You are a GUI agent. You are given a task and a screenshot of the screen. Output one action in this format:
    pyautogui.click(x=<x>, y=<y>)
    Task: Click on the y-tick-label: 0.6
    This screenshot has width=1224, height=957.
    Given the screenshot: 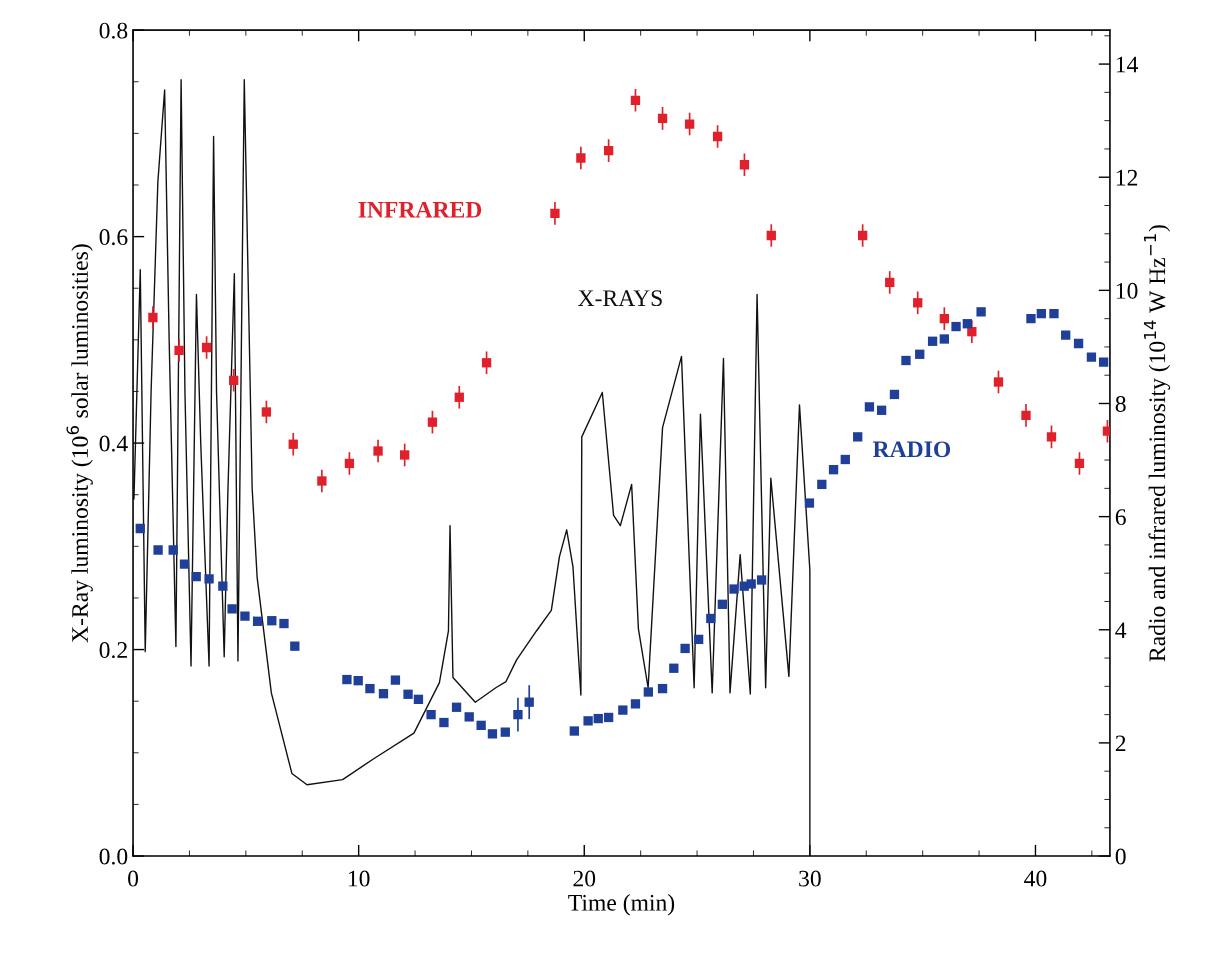 What is the action you would take?
    pyautogui.click(x=113, y=237)
    